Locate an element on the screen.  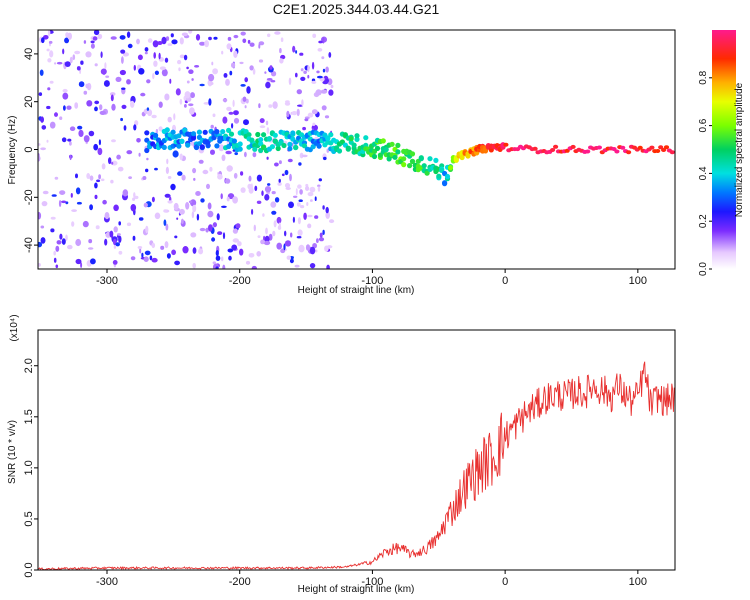
top-y-tick-label: 20 is located at coordinates (29, 102).